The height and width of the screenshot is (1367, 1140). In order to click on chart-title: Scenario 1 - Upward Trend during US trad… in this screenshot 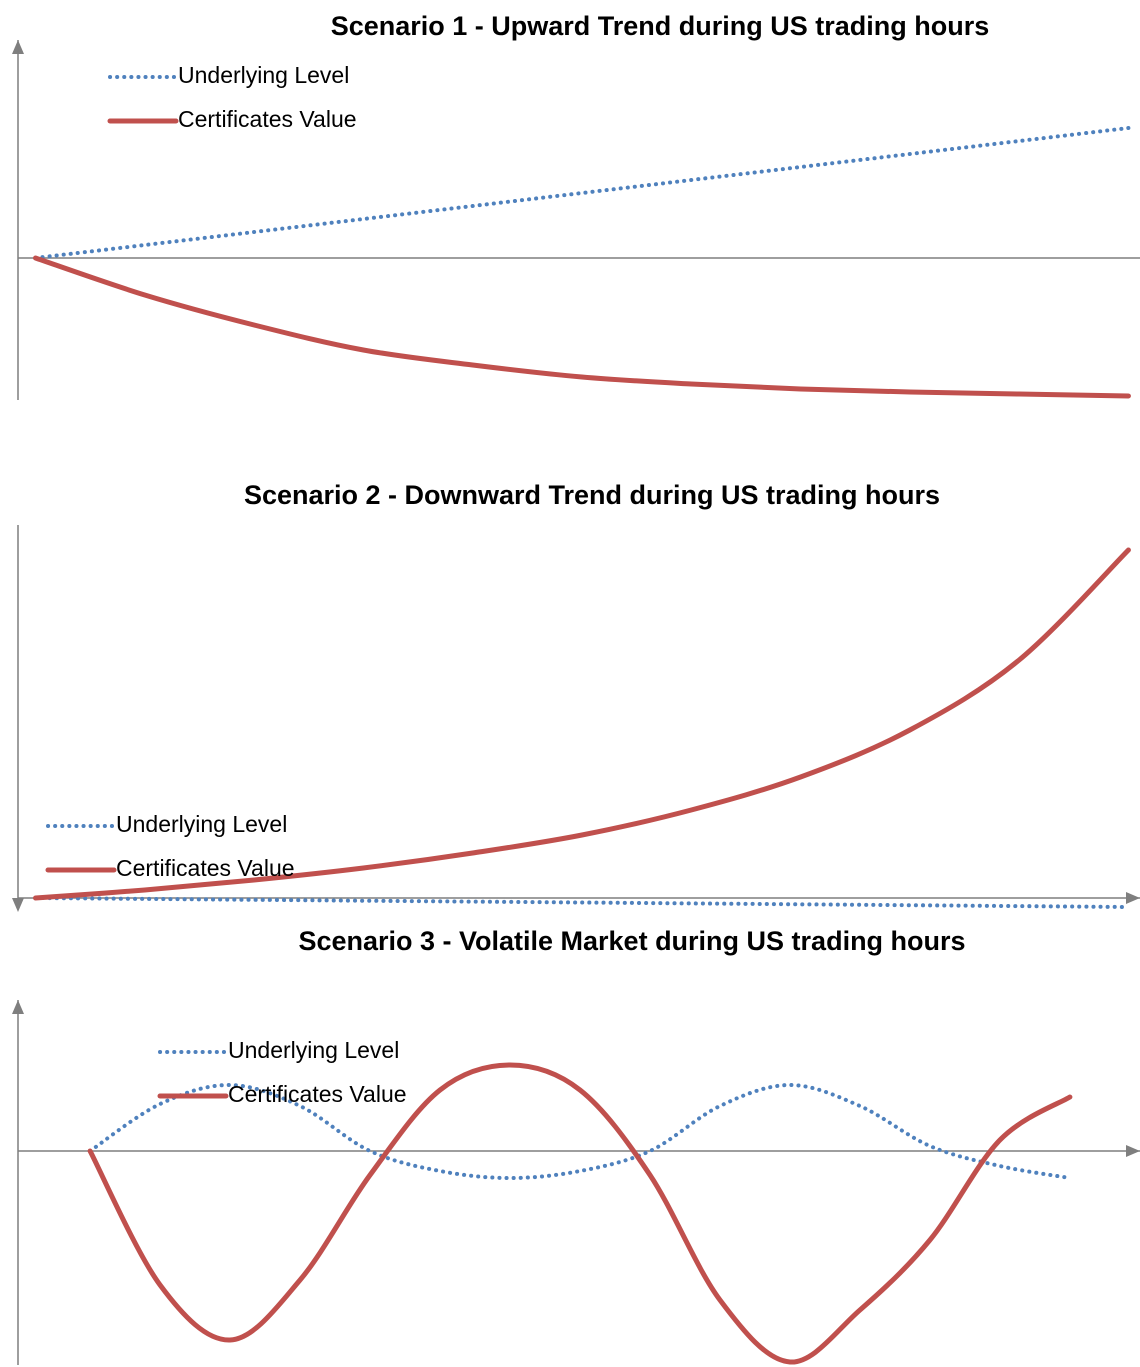, I will do `click(660, 26)`.